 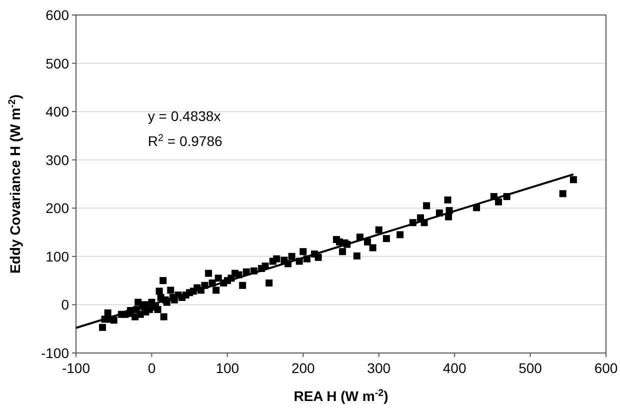 I want to click on x-tick-label: 300, so click(x=379, y=368).